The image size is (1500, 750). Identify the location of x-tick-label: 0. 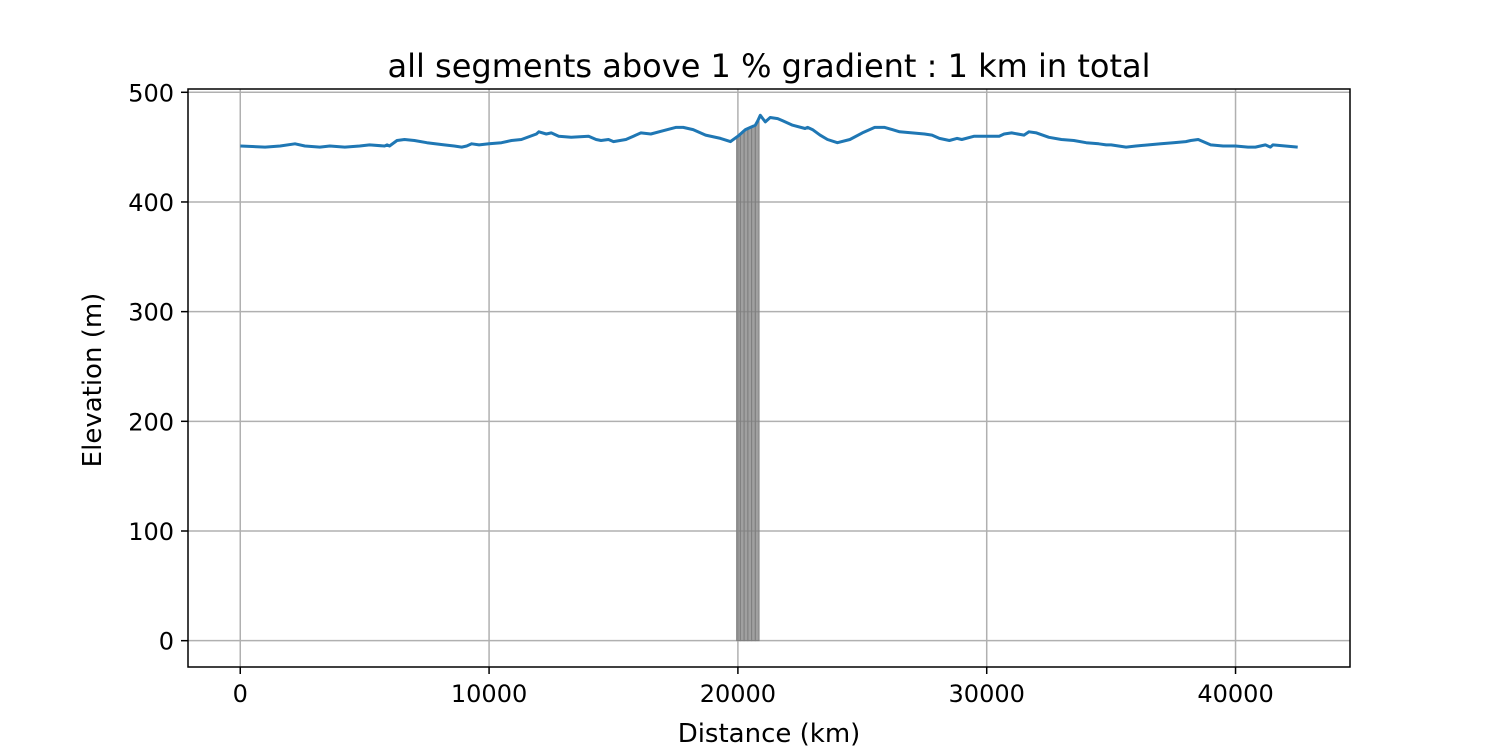
(240, 694).